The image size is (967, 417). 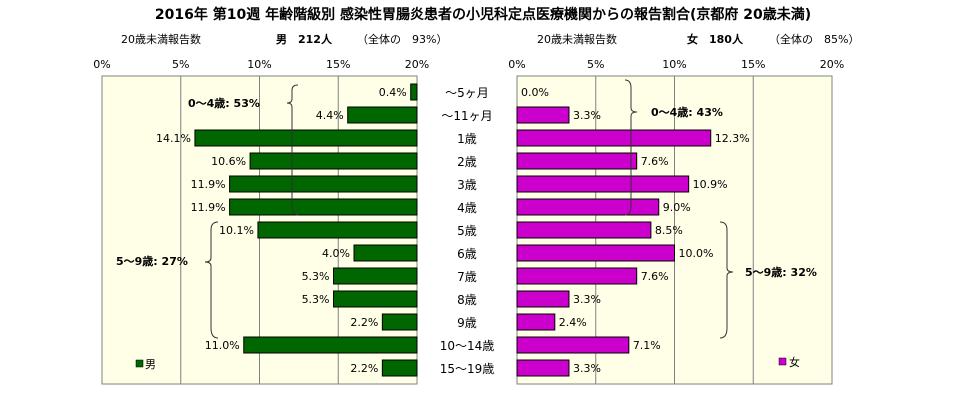 What do you see at coordinates (715, 39) in the screenshot?
I see `female-header-count: 女 180人` at bounding box center [715, 39].